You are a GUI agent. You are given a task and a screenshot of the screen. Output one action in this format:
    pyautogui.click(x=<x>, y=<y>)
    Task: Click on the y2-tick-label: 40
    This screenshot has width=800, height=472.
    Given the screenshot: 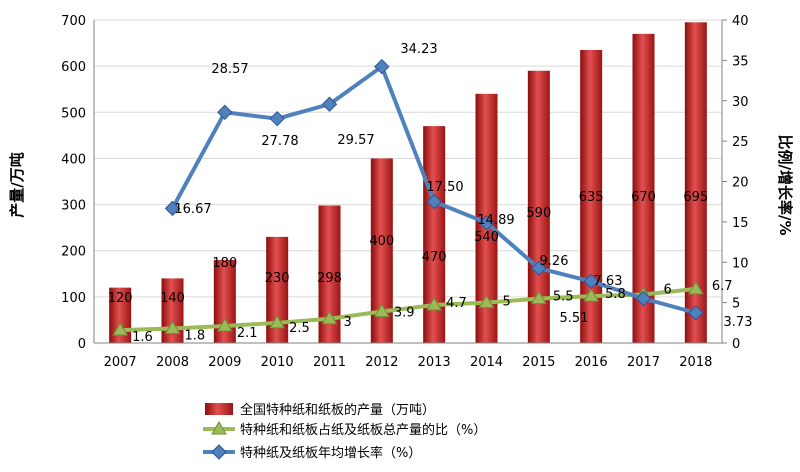 What is the action you would take?
    pyautogui.click(x=740, y=21)
    